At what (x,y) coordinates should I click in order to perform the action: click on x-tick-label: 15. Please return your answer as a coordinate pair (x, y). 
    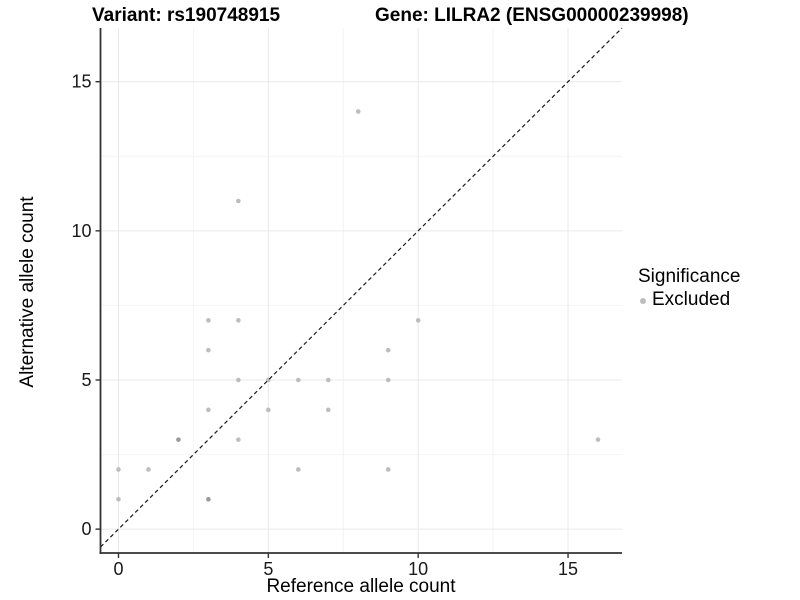
    Looking at the image, I should click on (568, 569).